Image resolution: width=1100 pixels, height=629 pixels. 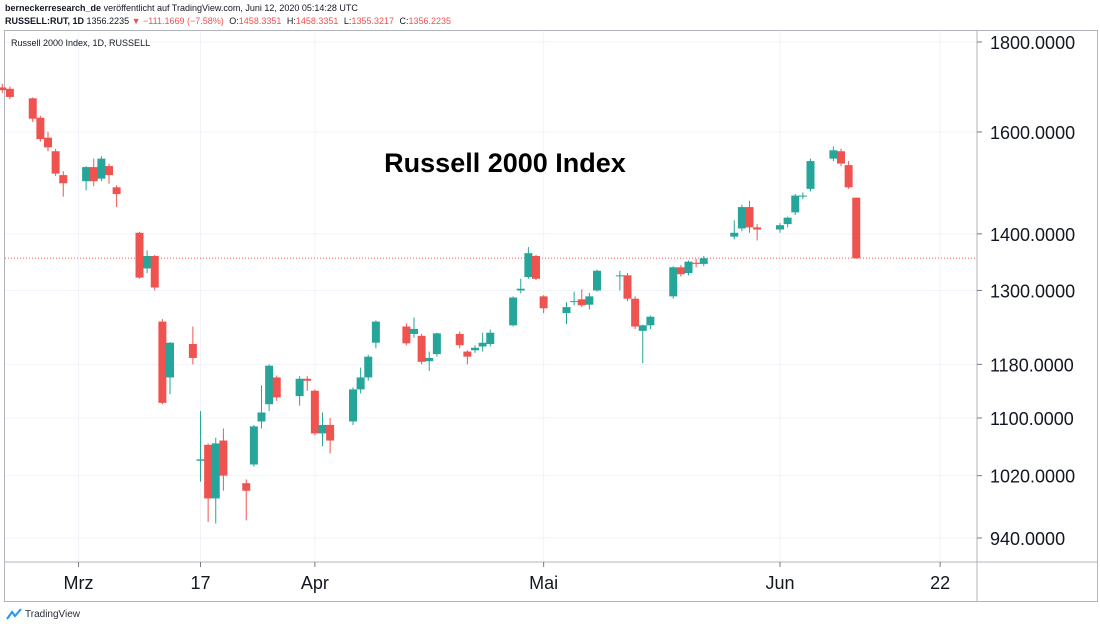 What do you see at coordinates (430, 21) in the screenshot?
I see `close-value: 1356.2235` at bounding box center [430, 21].